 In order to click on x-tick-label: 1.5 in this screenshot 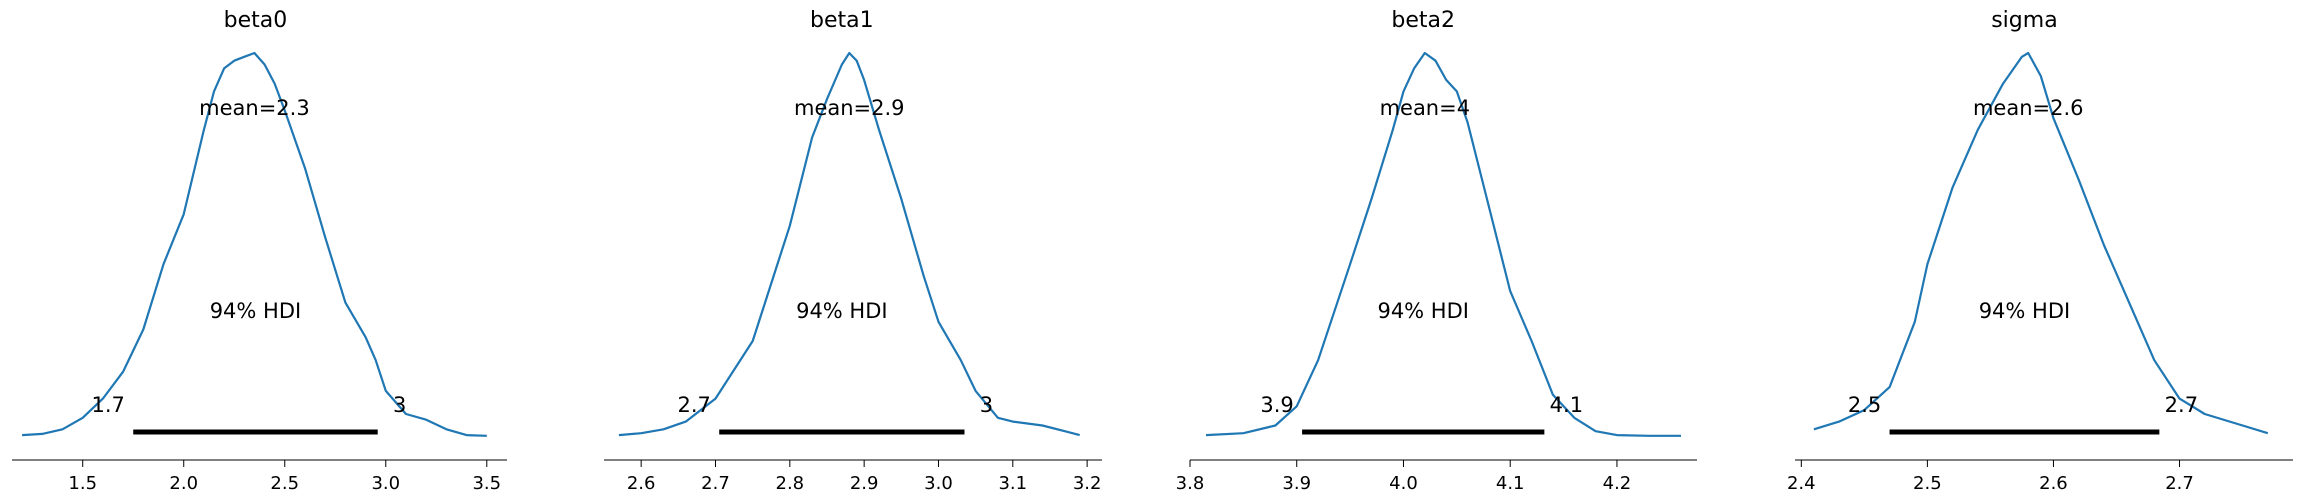, I will do `click(82, 483)`.